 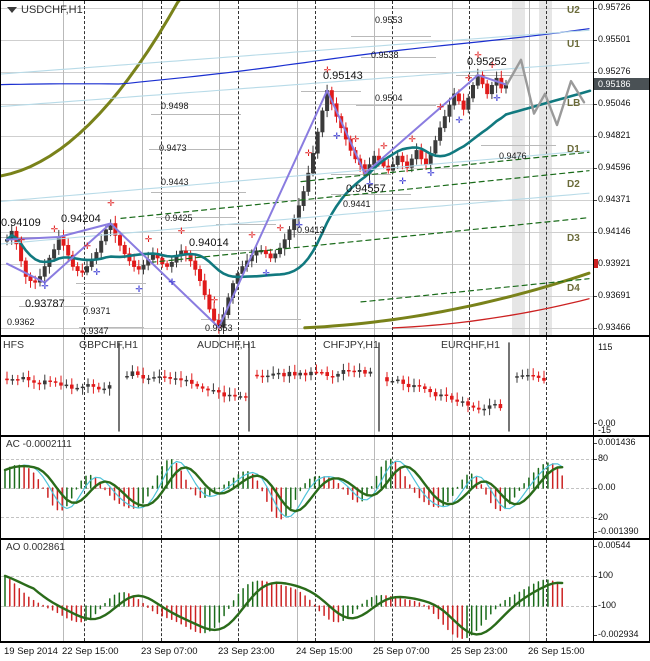 What do you see at coordinates (325, 136) in the screenshot?
I see `horizontal-gridline` at bounding box center [325, 136].